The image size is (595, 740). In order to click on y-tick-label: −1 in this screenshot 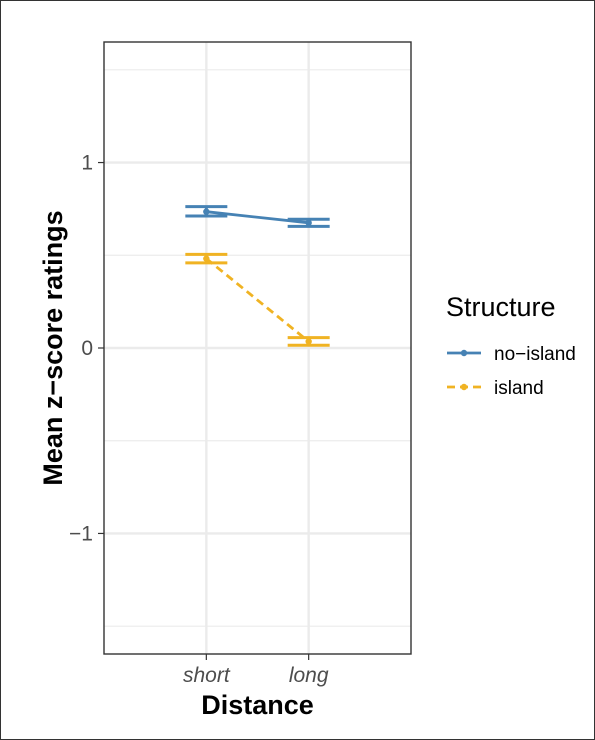, I will do `click(81, 533)`.